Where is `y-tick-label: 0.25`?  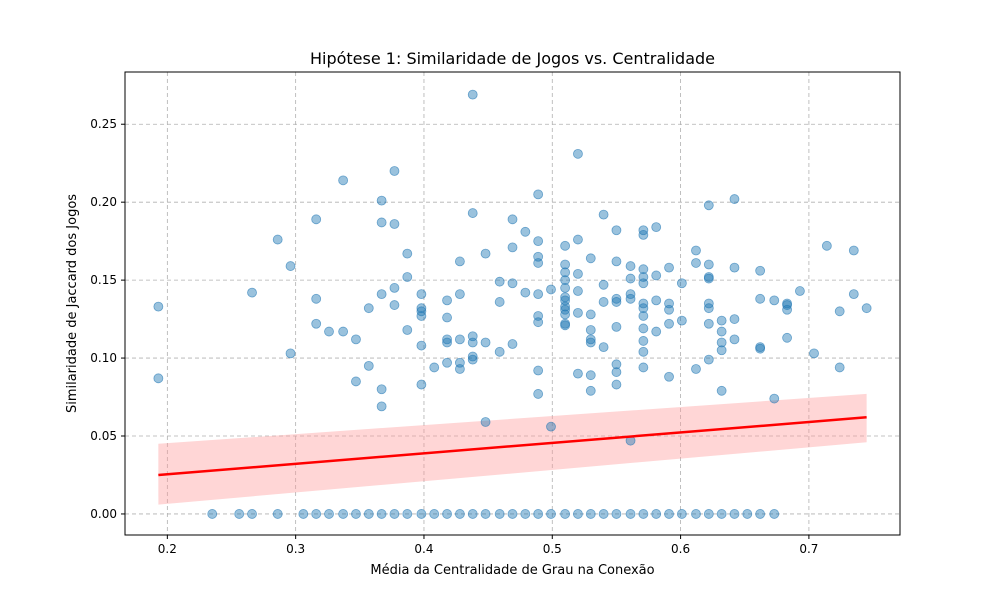 y-tick-label: 0.25 is located at coordinates (103, 124).